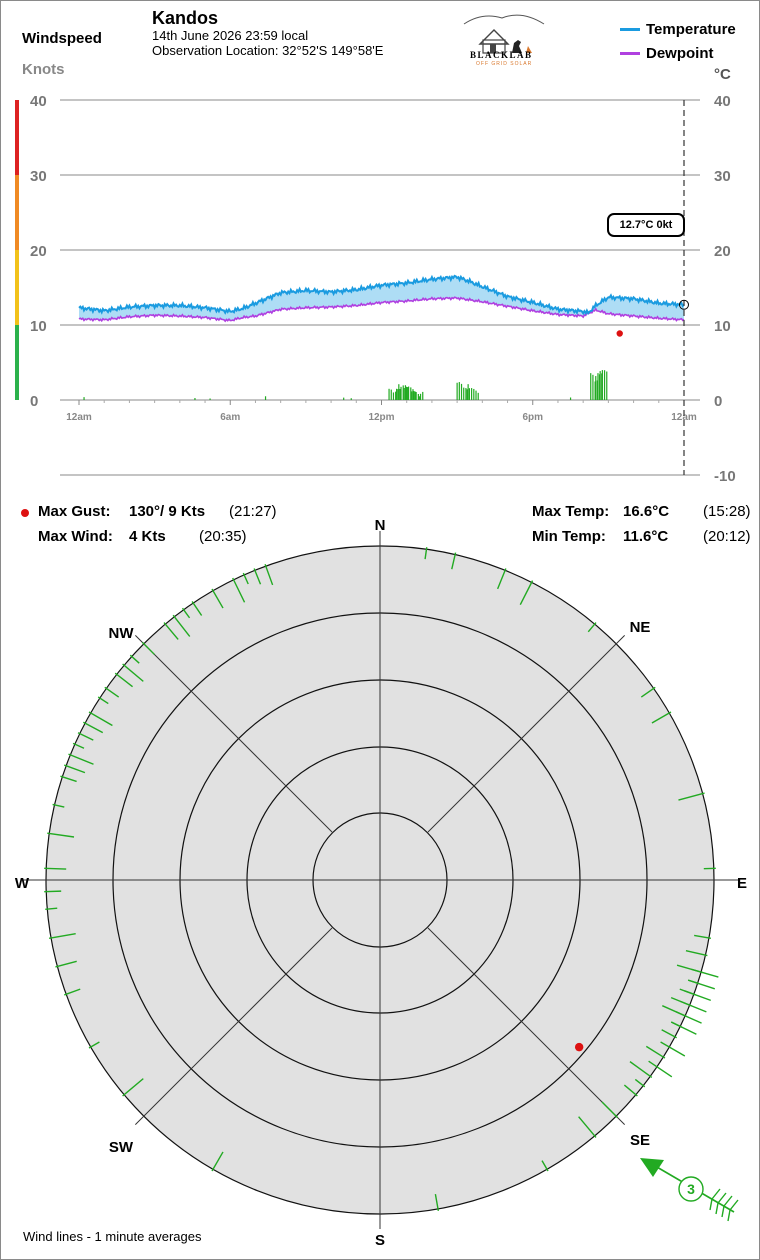 This screenshot has width=760, height=1260. I want to click on y-left-tick-label: 30, so click(38, 176).